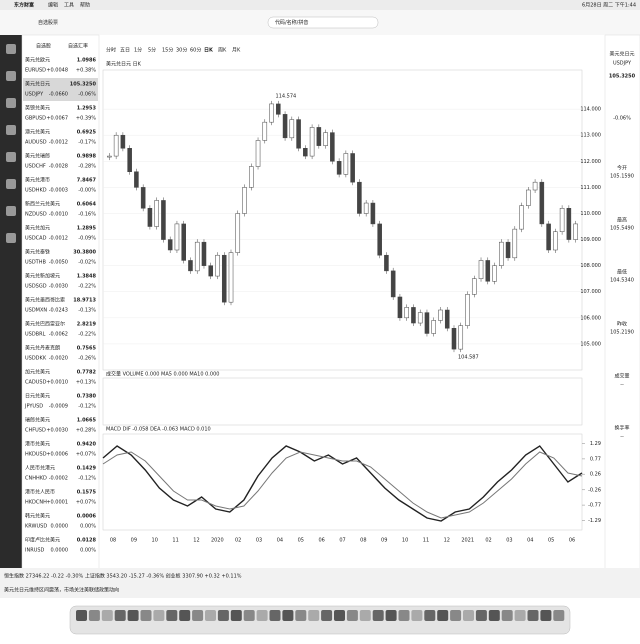  What do you see at coordinates (87, 157) in the screenshot?
I see `row-price: 0.9898` at bounding box center [87, 157].